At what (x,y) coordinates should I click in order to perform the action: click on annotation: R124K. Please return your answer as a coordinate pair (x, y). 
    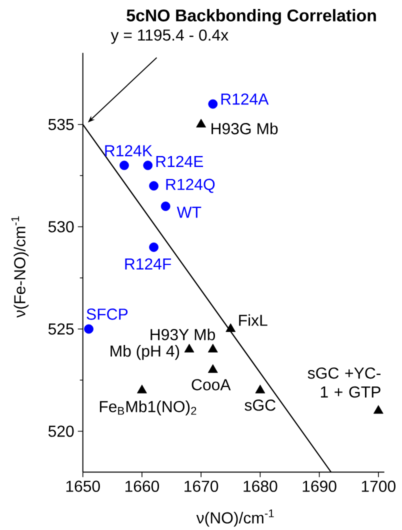
    Looking at the image, I should click on (128, 150).